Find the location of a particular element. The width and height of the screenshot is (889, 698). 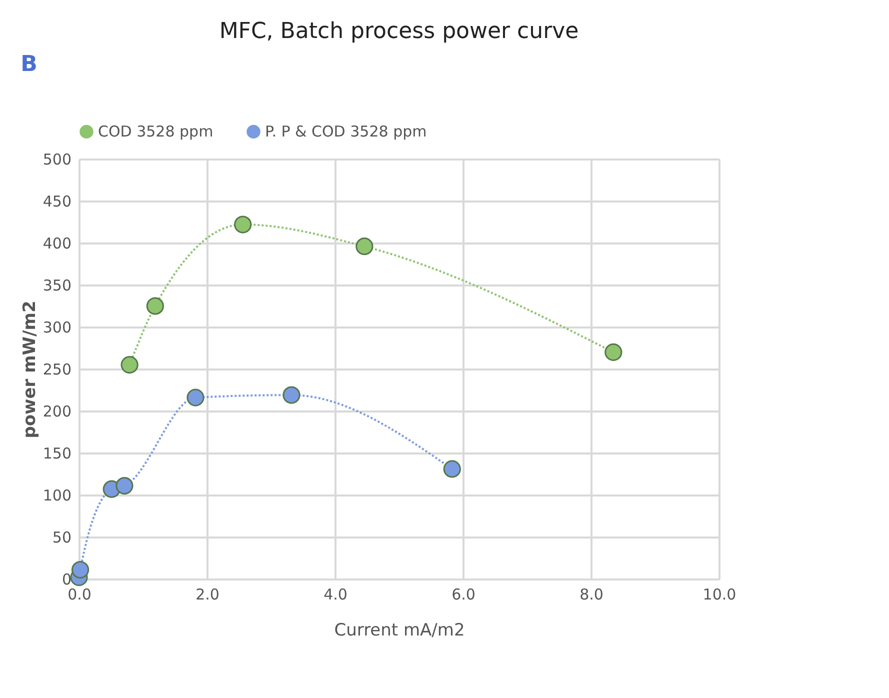

x-tick-label: 8.0 is located at coordinates (592, 595).